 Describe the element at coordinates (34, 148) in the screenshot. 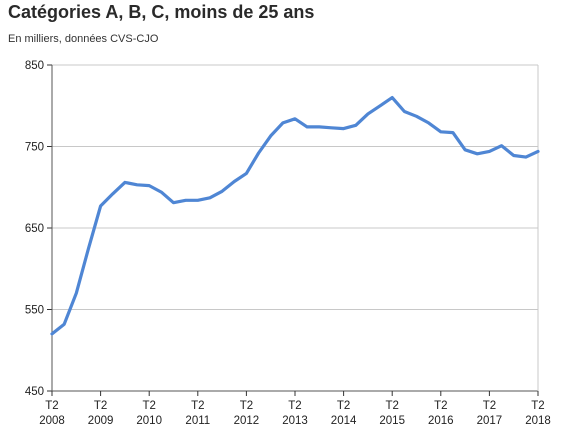

I see `y-tick-label: 750` at that location.